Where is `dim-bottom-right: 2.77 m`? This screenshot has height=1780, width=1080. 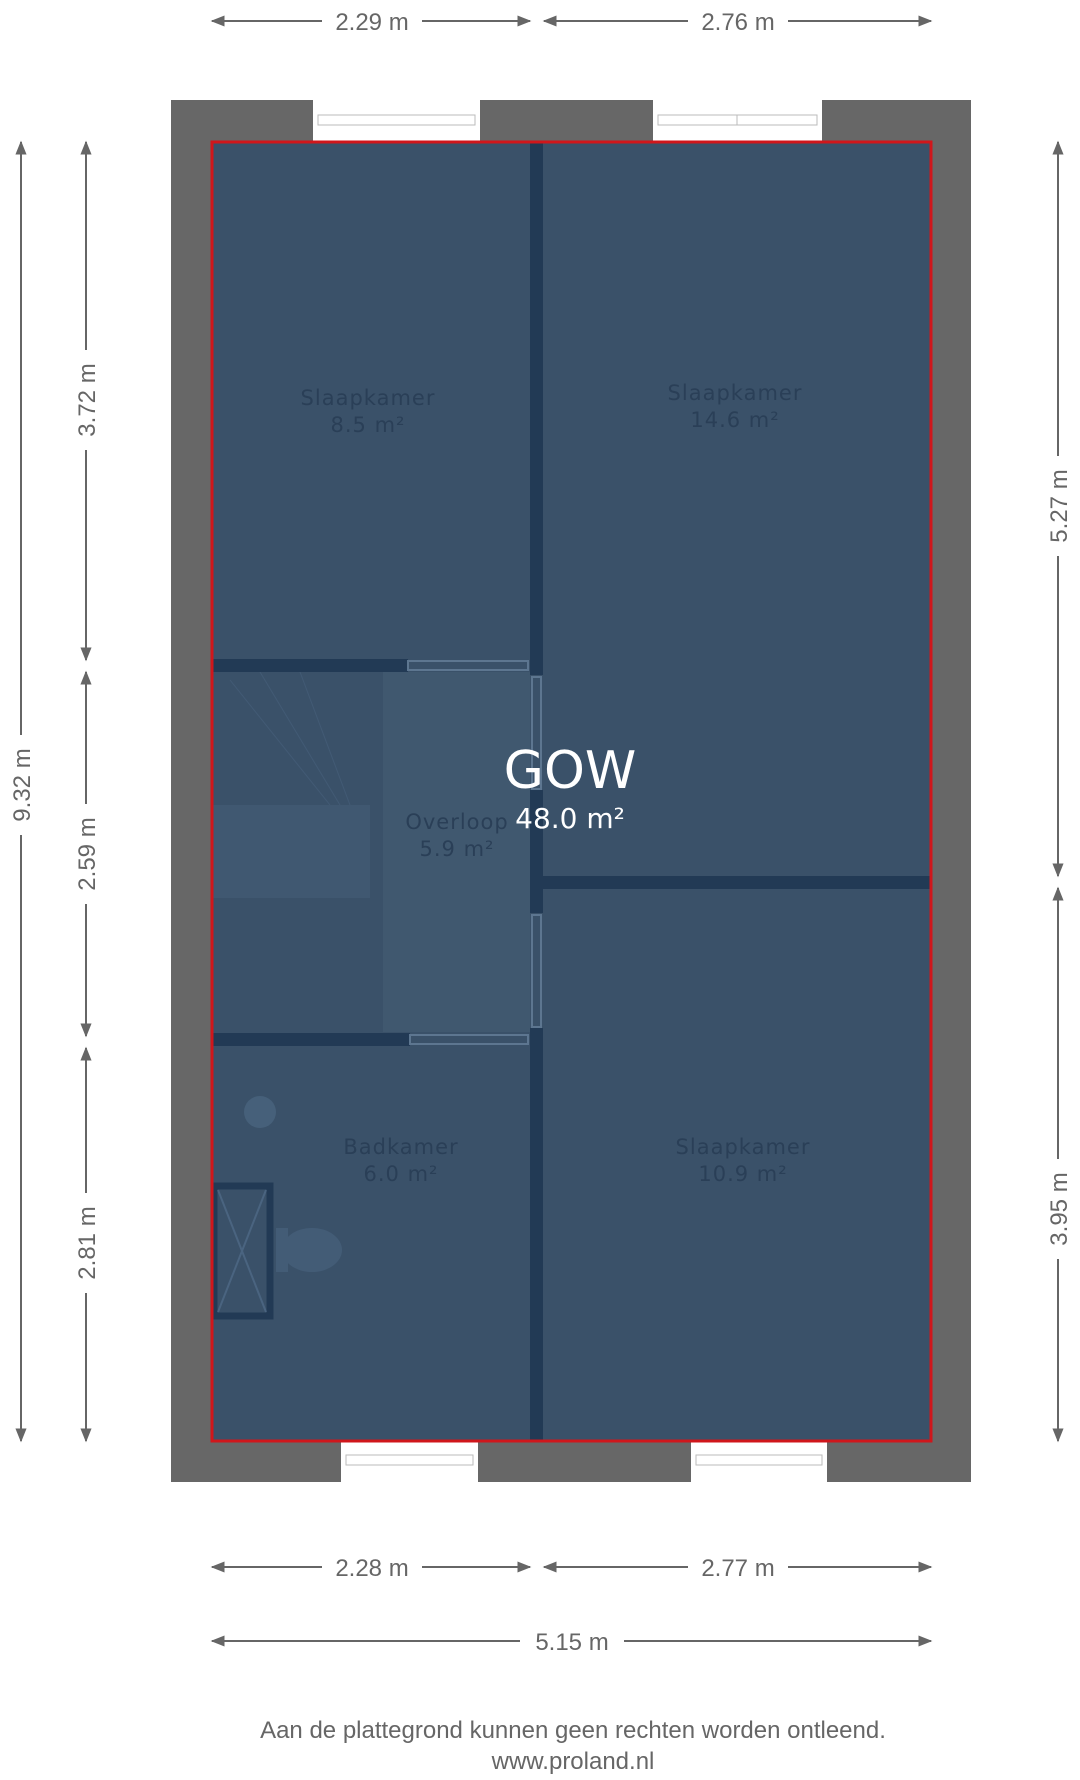
dim-bottom-right: 2.77 m is located at coordinates (737, 1568).